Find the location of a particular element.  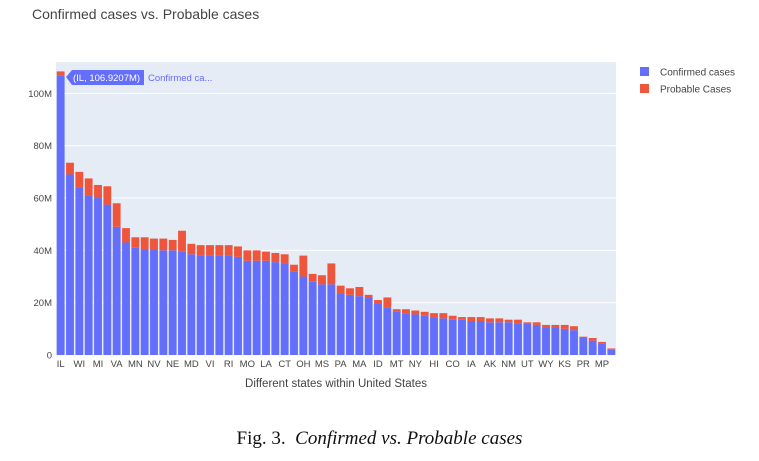

x-tick-label: UT is located at coordinates (527, 364).